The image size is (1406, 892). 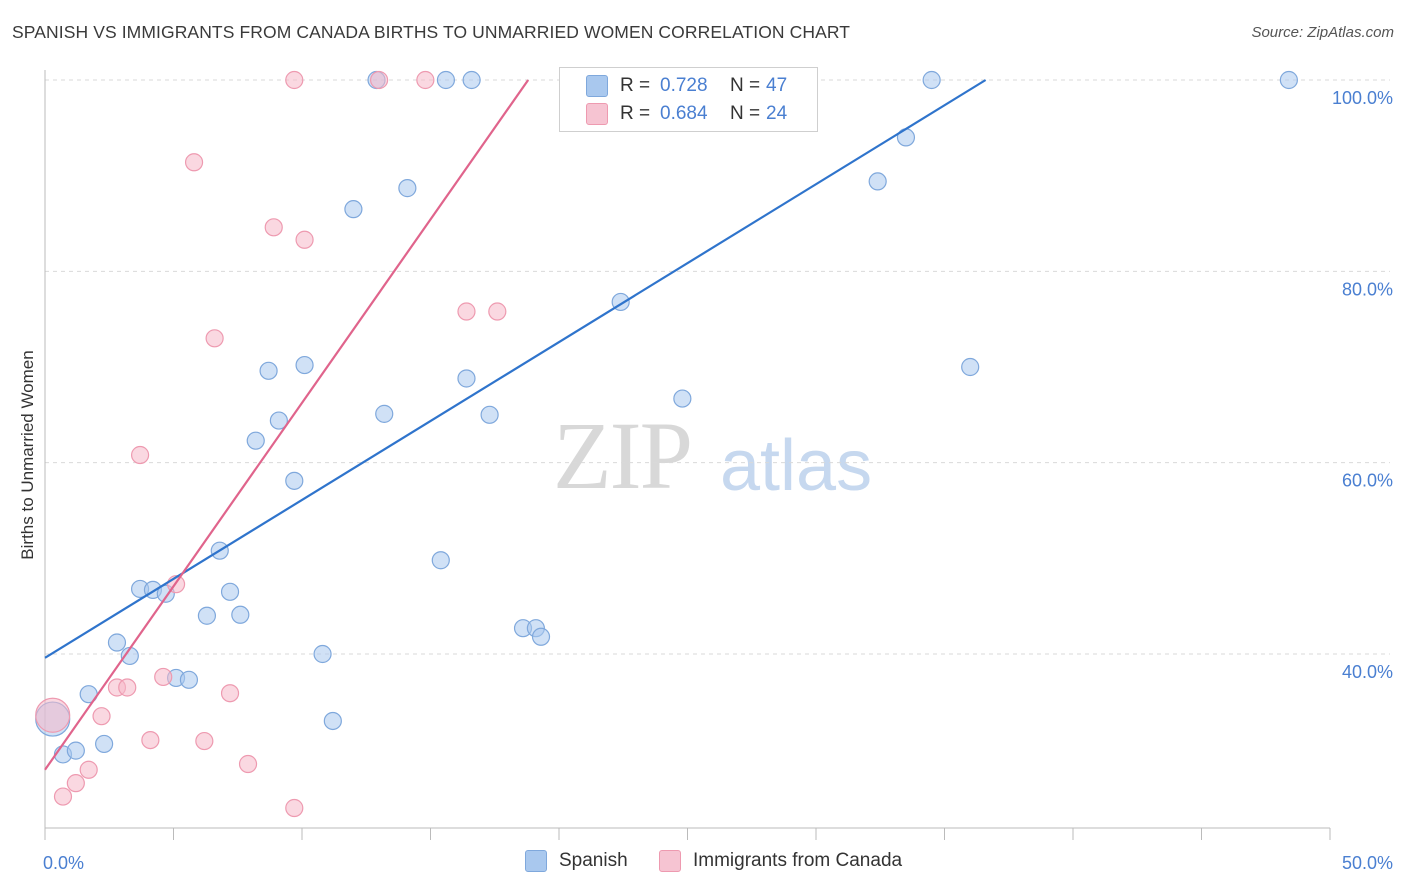 I want to click on spanish-swatch-icon, so click(x=597, y=86).